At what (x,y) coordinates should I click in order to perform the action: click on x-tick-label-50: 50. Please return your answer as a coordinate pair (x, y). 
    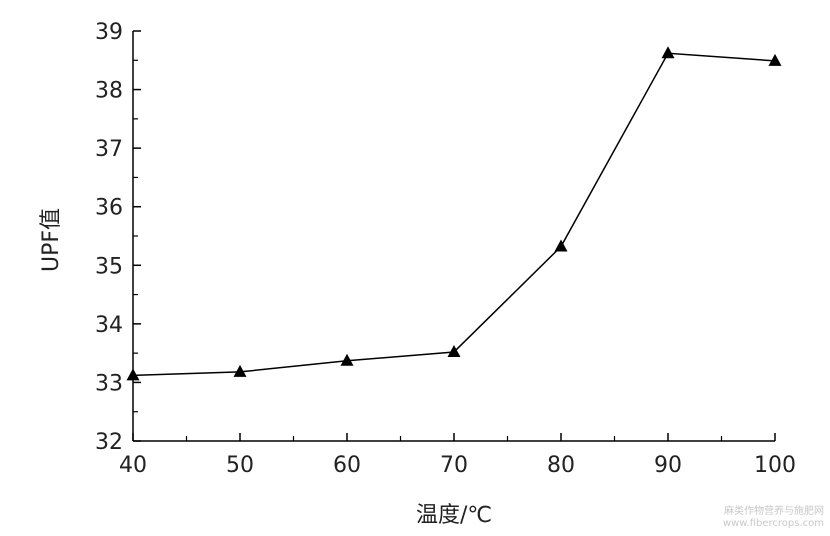
    Looking at the image, I should click on (240, 465).